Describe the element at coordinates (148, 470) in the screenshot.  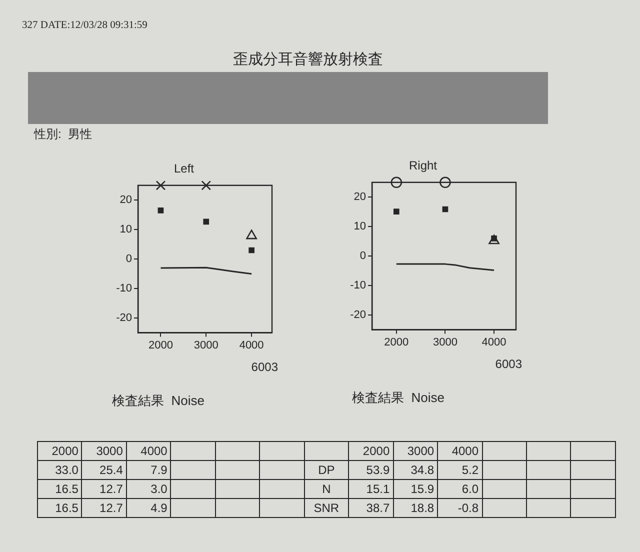
I see `data-label: 7.9` at that location.